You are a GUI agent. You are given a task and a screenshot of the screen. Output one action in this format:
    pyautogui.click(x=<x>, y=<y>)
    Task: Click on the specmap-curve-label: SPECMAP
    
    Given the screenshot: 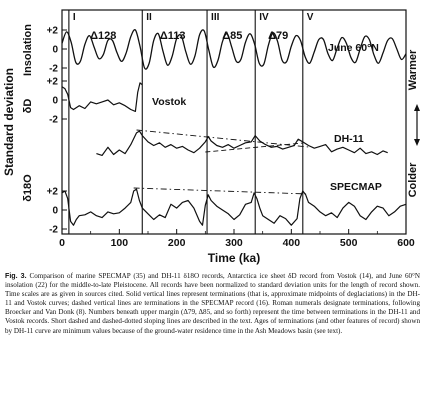 What is the action you would take?
    pyautogui.click(x=356, y=187)
    